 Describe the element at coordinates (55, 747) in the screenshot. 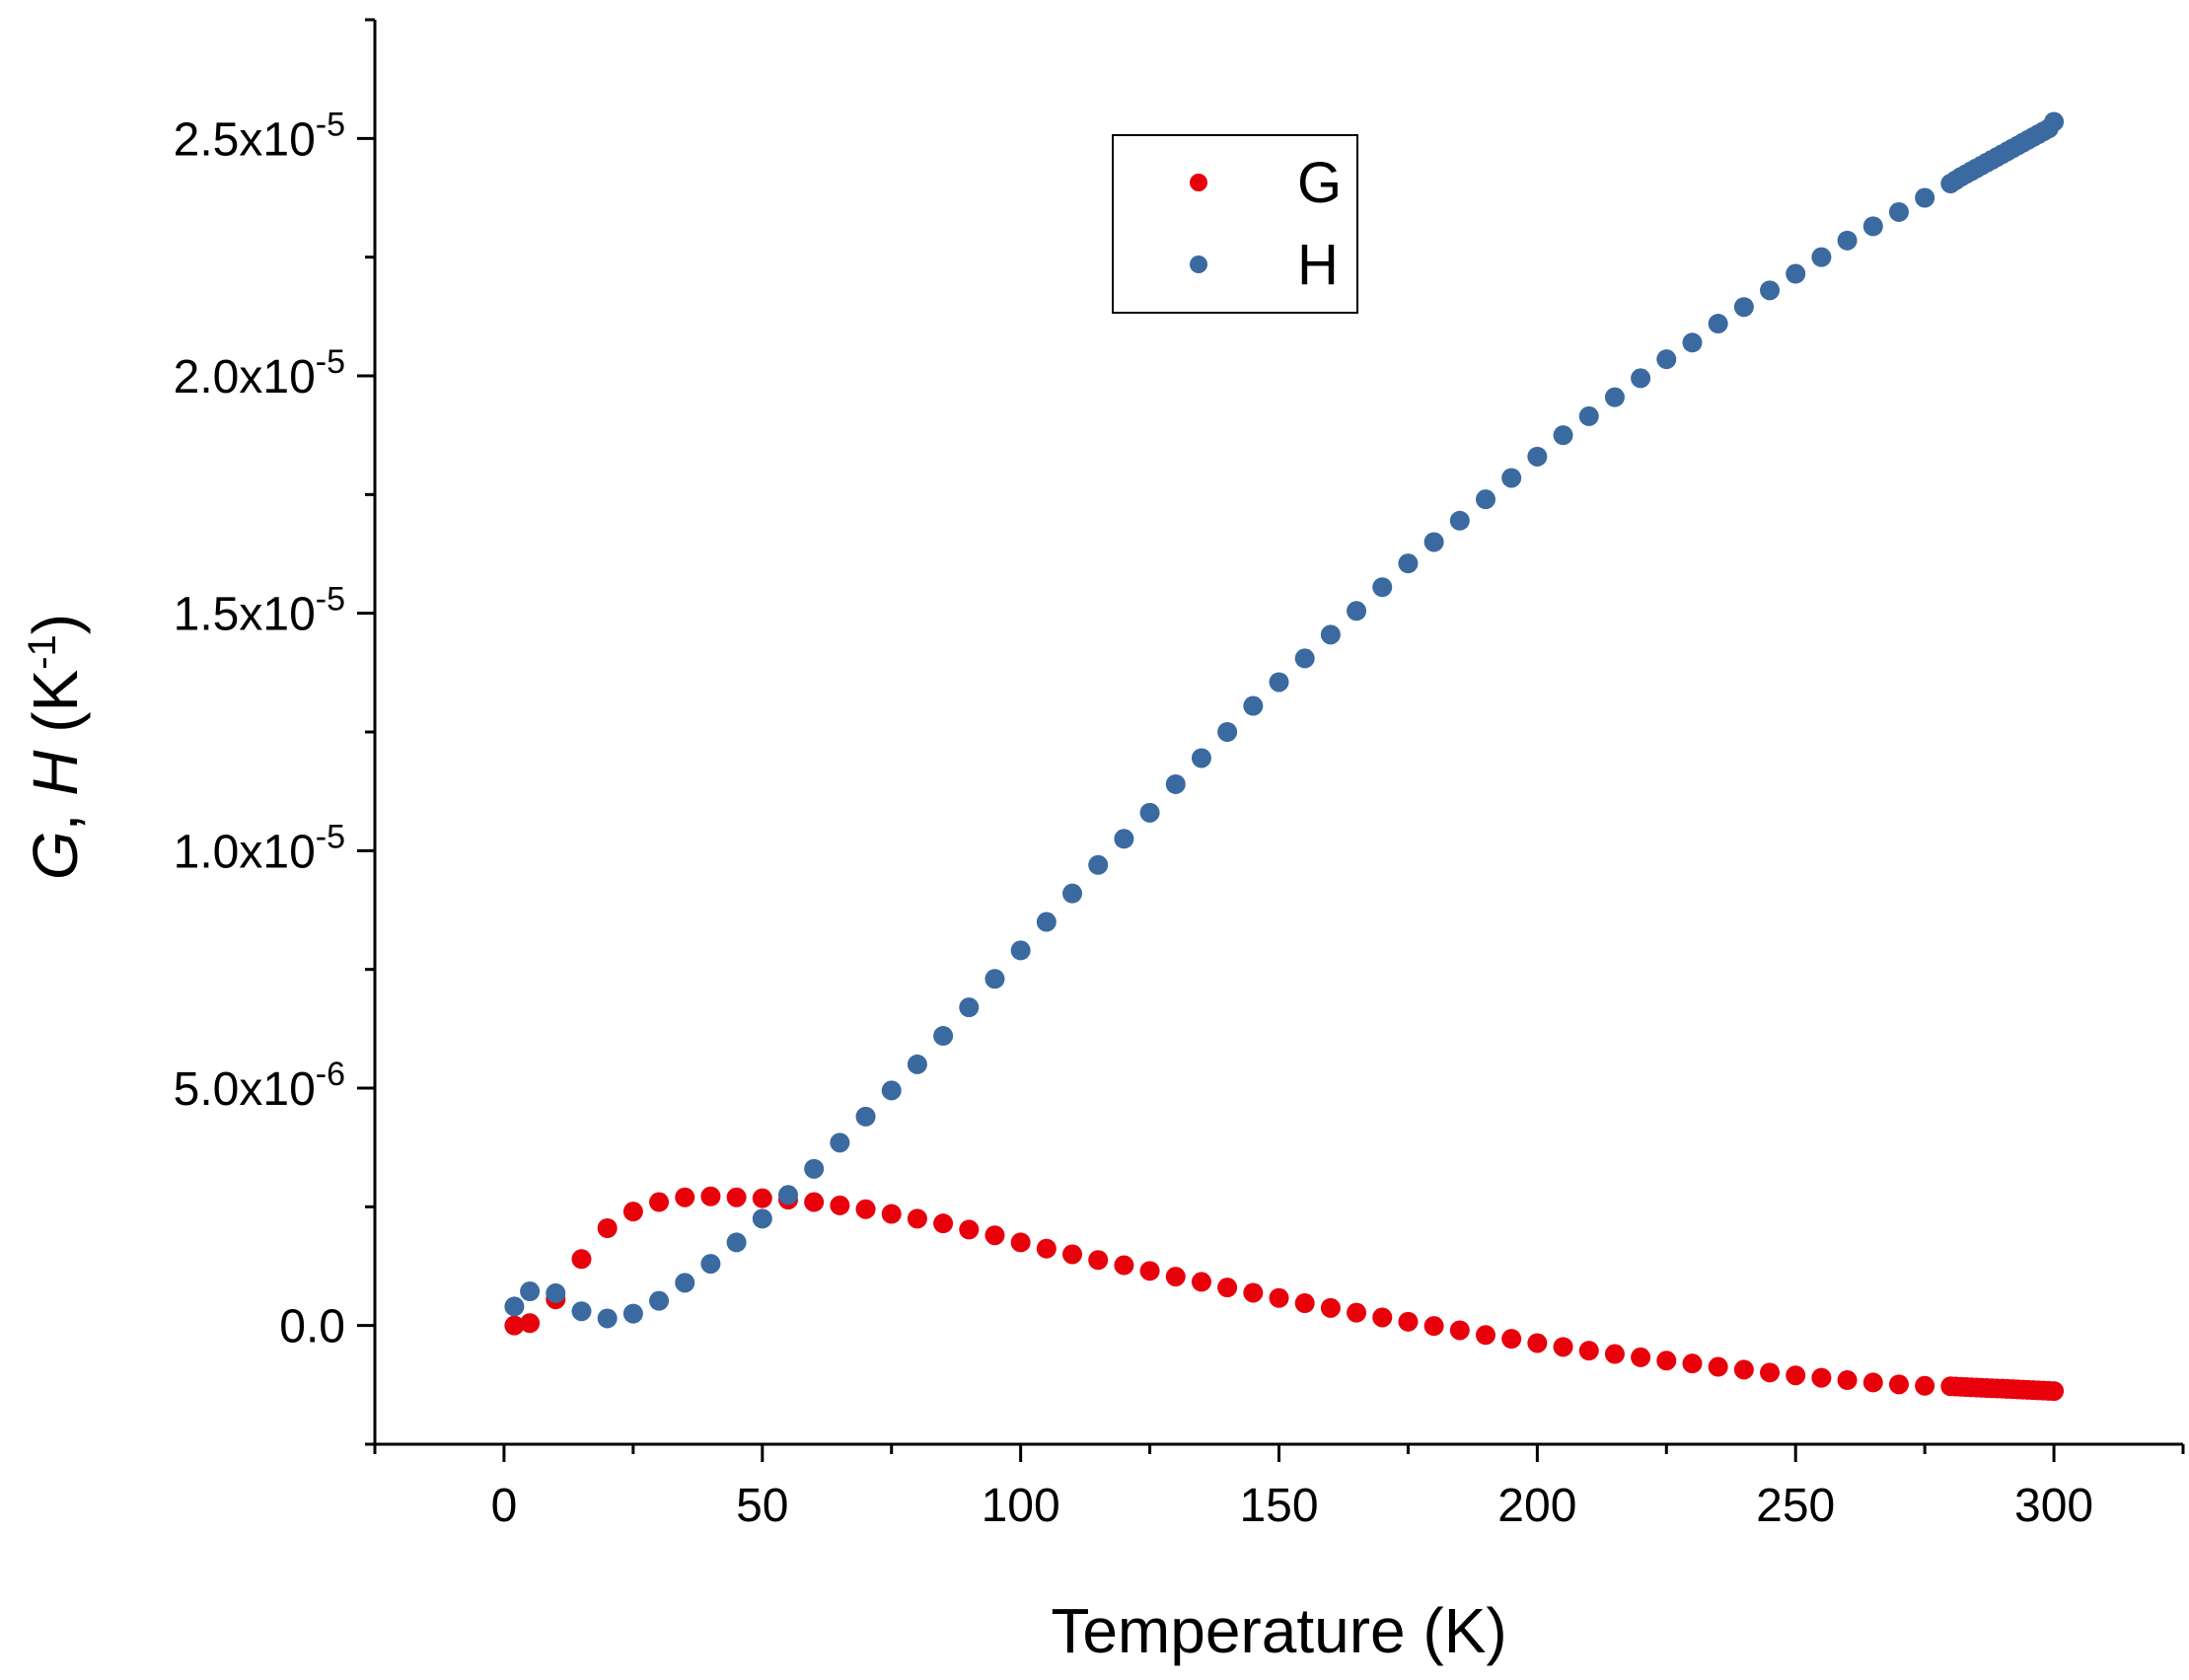

I see `y-axis-title: G, H (K-1)` at that location.